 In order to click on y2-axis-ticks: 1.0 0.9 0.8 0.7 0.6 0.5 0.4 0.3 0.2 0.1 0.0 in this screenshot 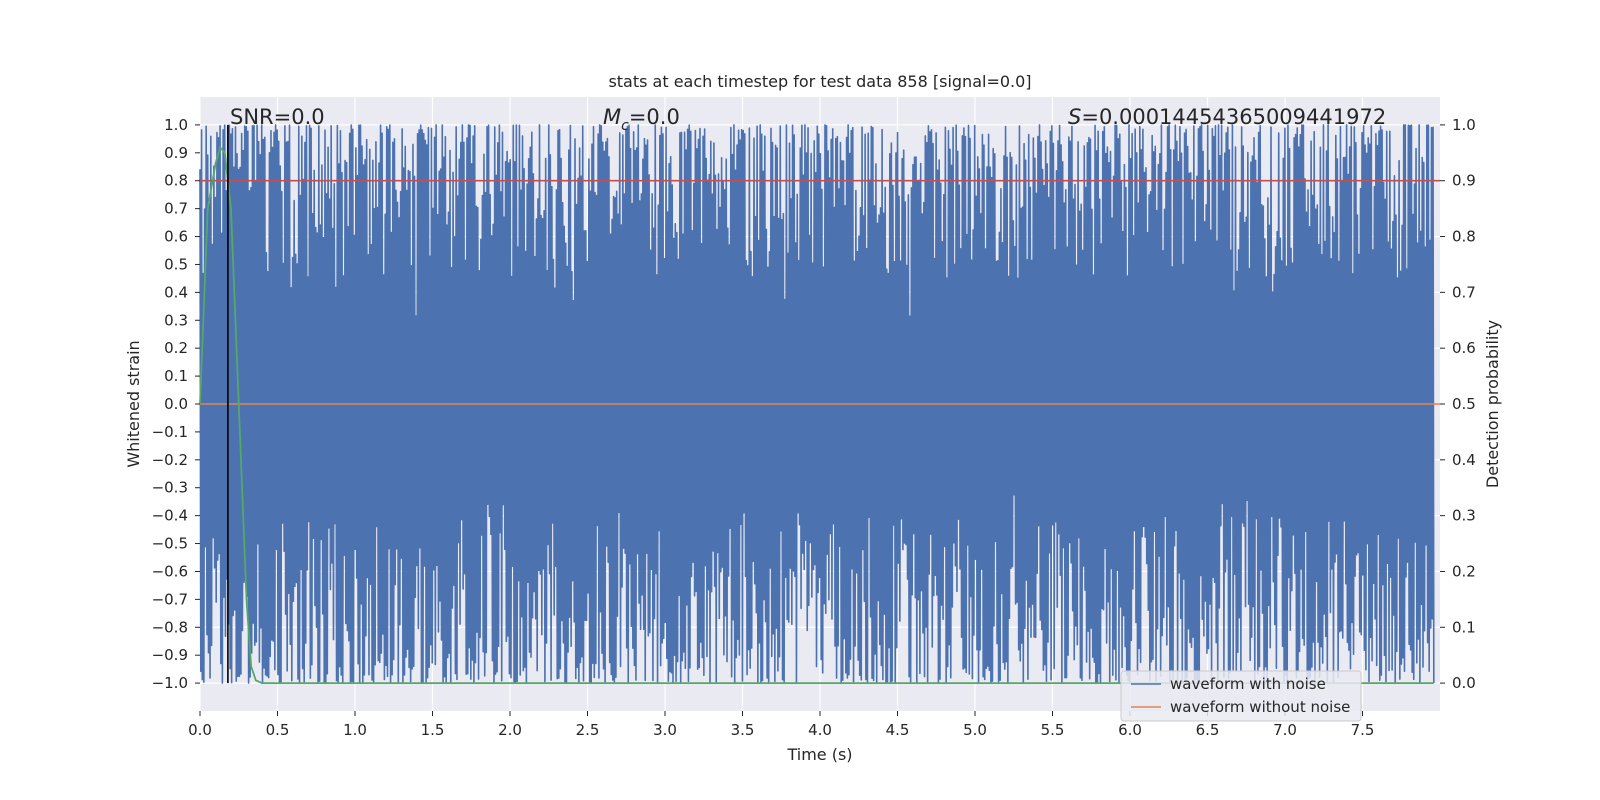, I will do `click(1458, 404)`.